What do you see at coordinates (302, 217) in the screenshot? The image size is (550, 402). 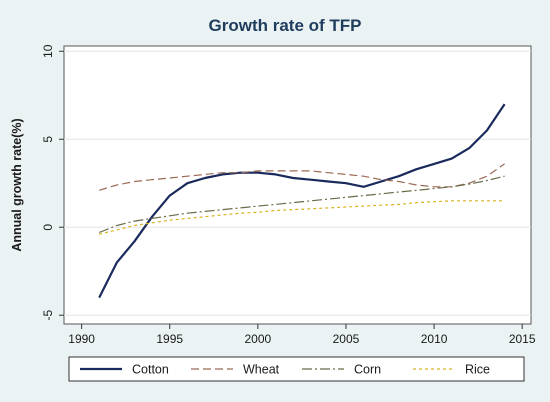 I see `series-line-rice` at bounding box center [302, 217].